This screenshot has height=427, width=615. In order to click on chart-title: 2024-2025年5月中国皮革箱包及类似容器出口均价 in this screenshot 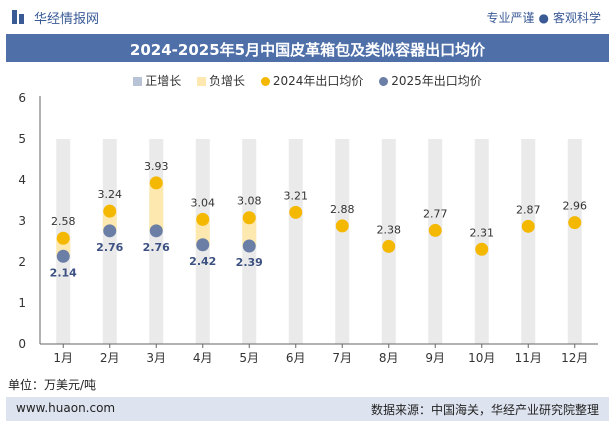, I will do `click(307, 50)`.